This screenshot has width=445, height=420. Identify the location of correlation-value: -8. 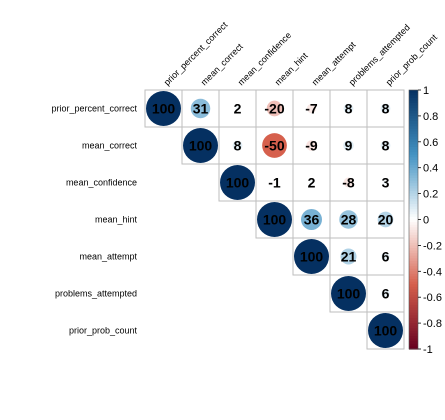
(348, 183).